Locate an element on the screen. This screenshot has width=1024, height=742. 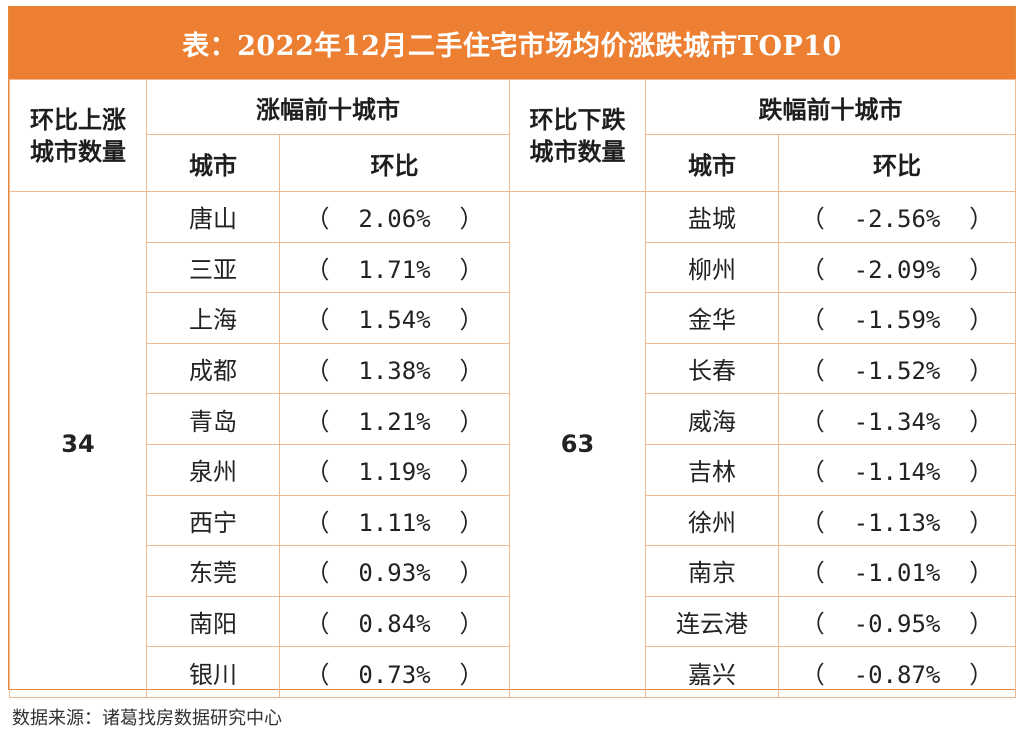
fall-change-cell: （ -1.01% ） is located at coordinates (897, 571).